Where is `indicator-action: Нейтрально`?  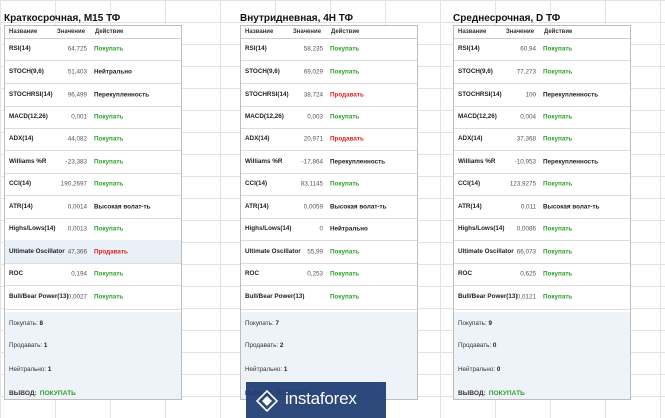
indicator-action: Нейтрально is located at coordinates (349, 229).